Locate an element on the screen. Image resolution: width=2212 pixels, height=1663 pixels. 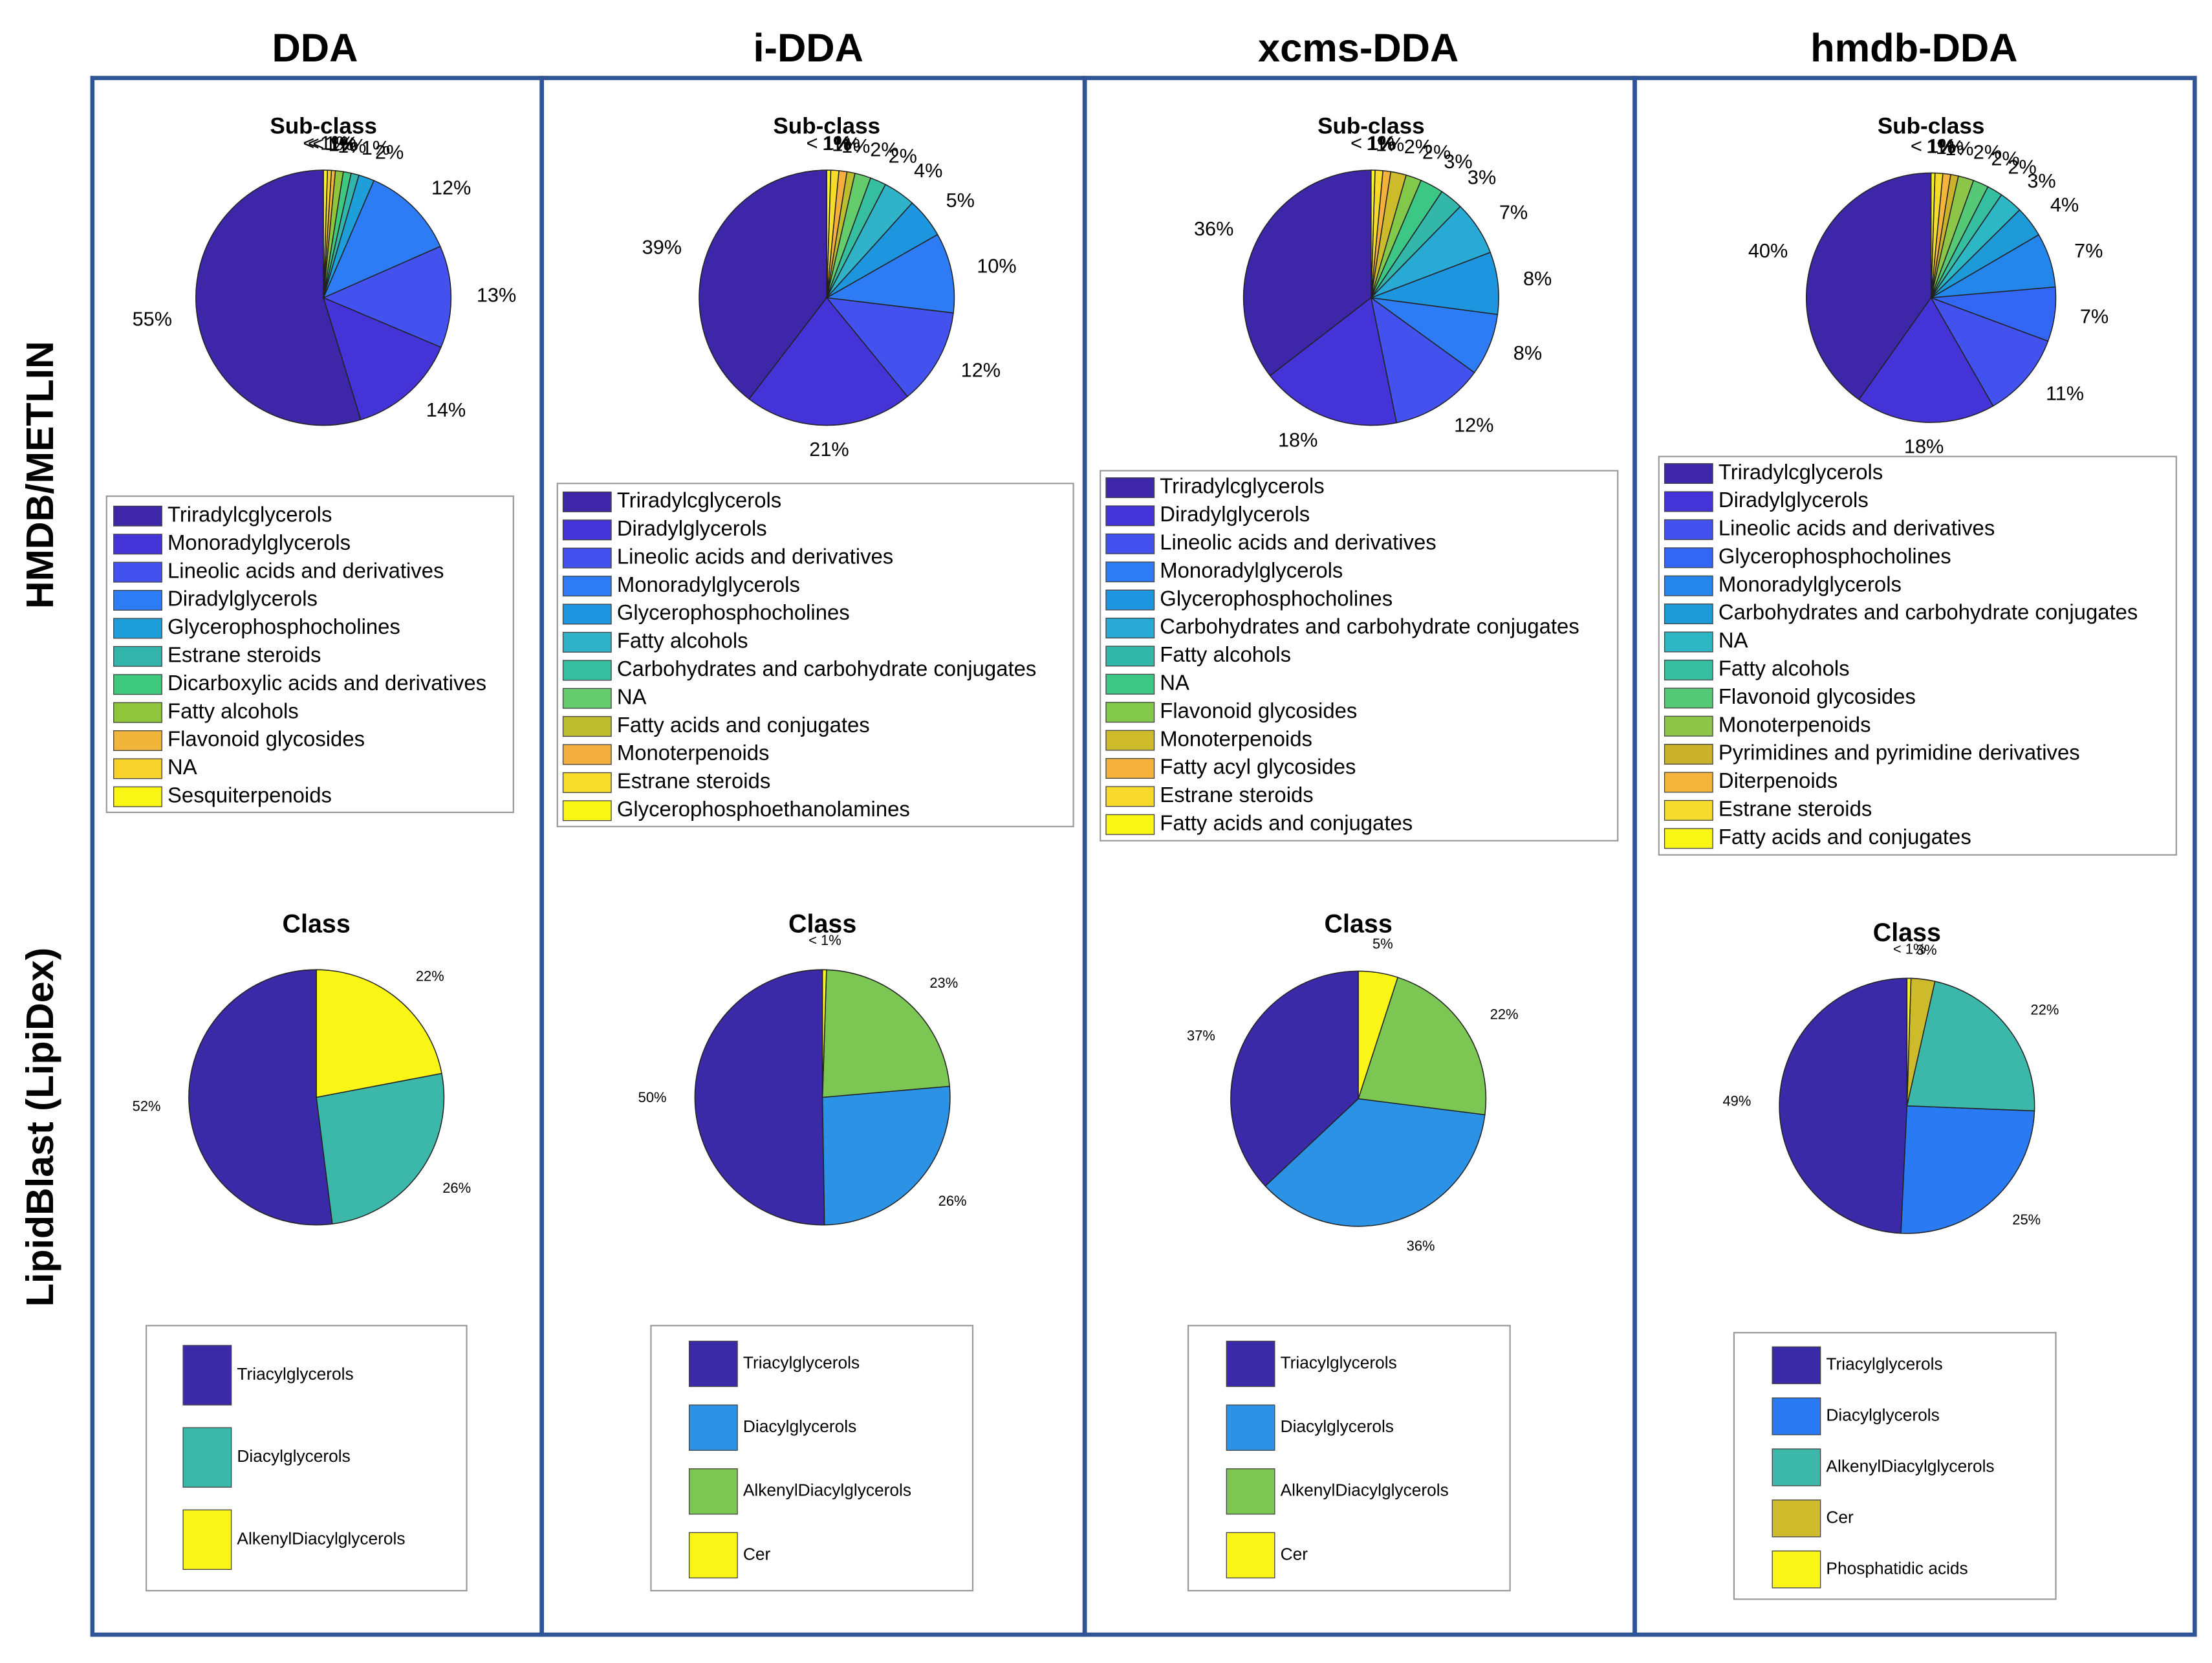
chart-title: Sub-class is located at coordinates (1931, 126).